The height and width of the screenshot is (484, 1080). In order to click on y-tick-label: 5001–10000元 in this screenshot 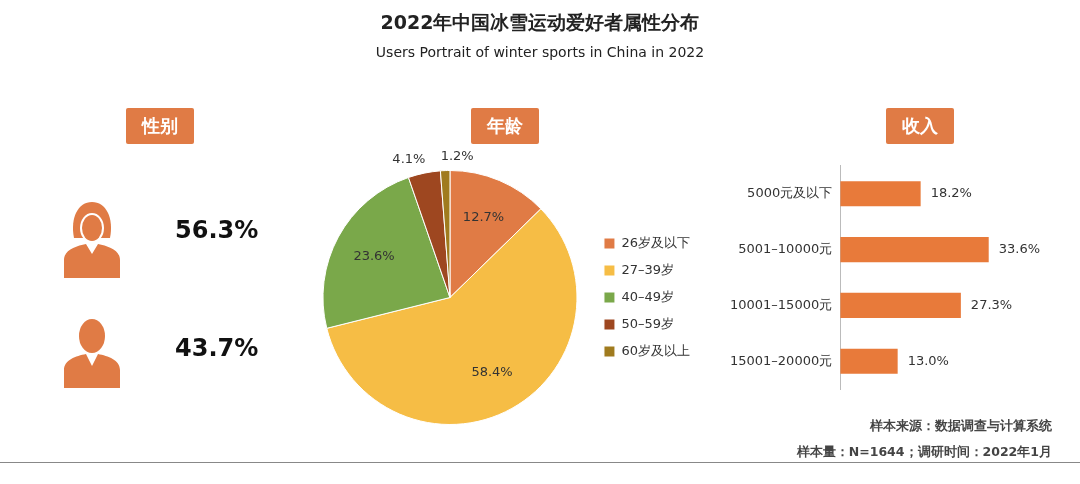, I will do `click(785, 248)`.